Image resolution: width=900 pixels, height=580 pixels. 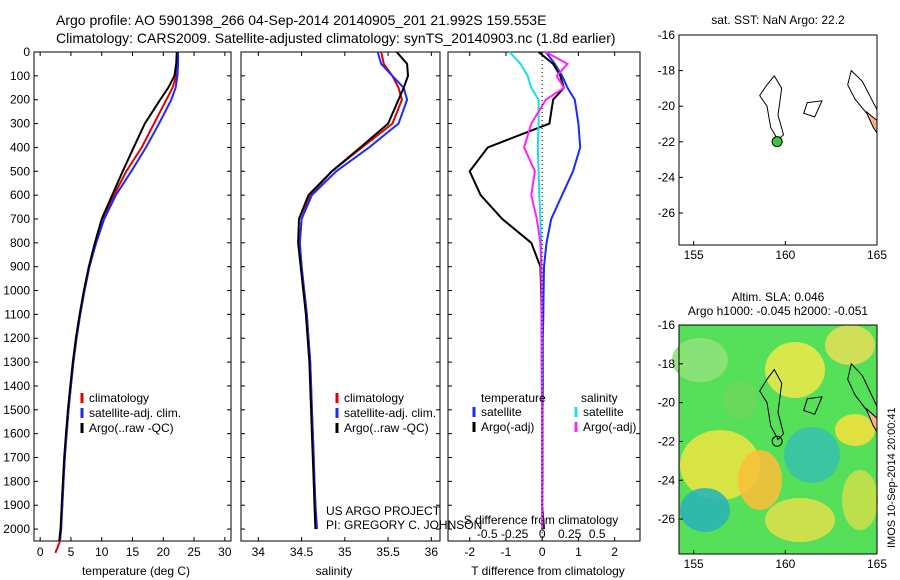 I want to click on salinity-xtick-label: 34, so click(x=259, y=552).